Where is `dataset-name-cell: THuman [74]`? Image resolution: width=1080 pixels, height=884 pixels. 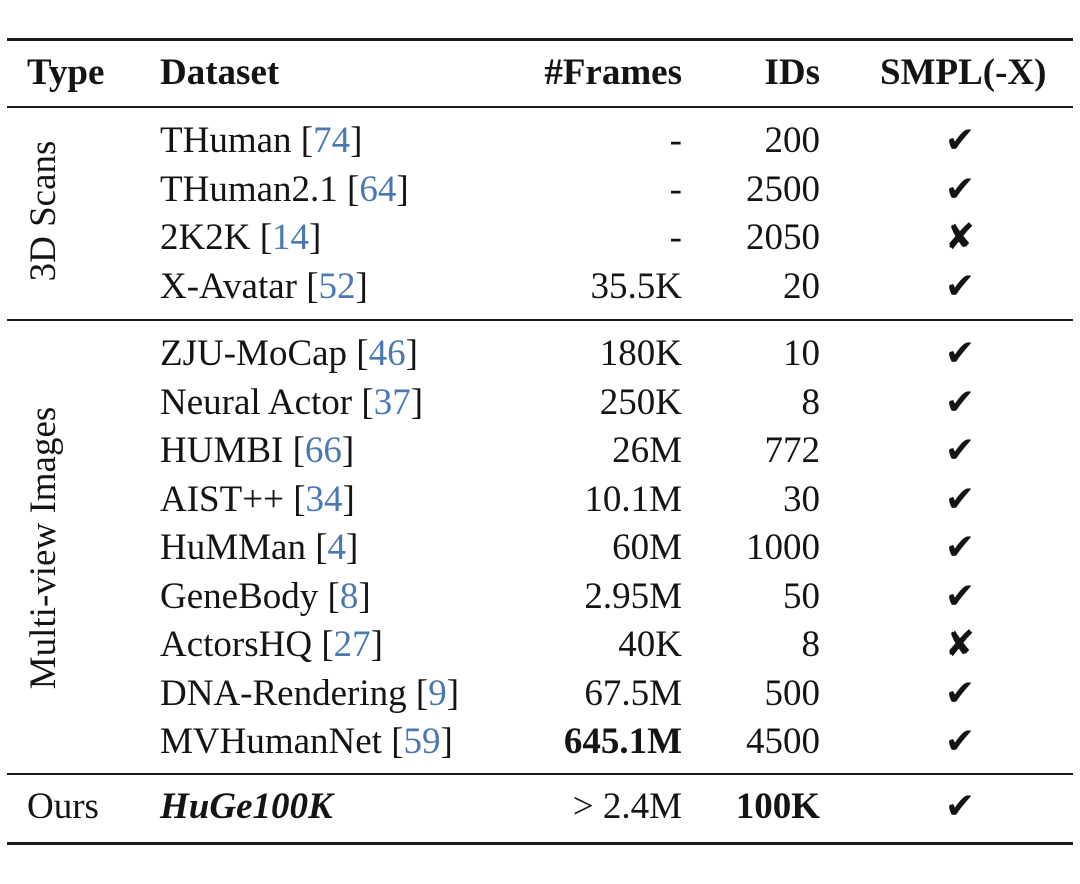
dataset-name-cell: THuman [74] is located at coordinates (261, 140).